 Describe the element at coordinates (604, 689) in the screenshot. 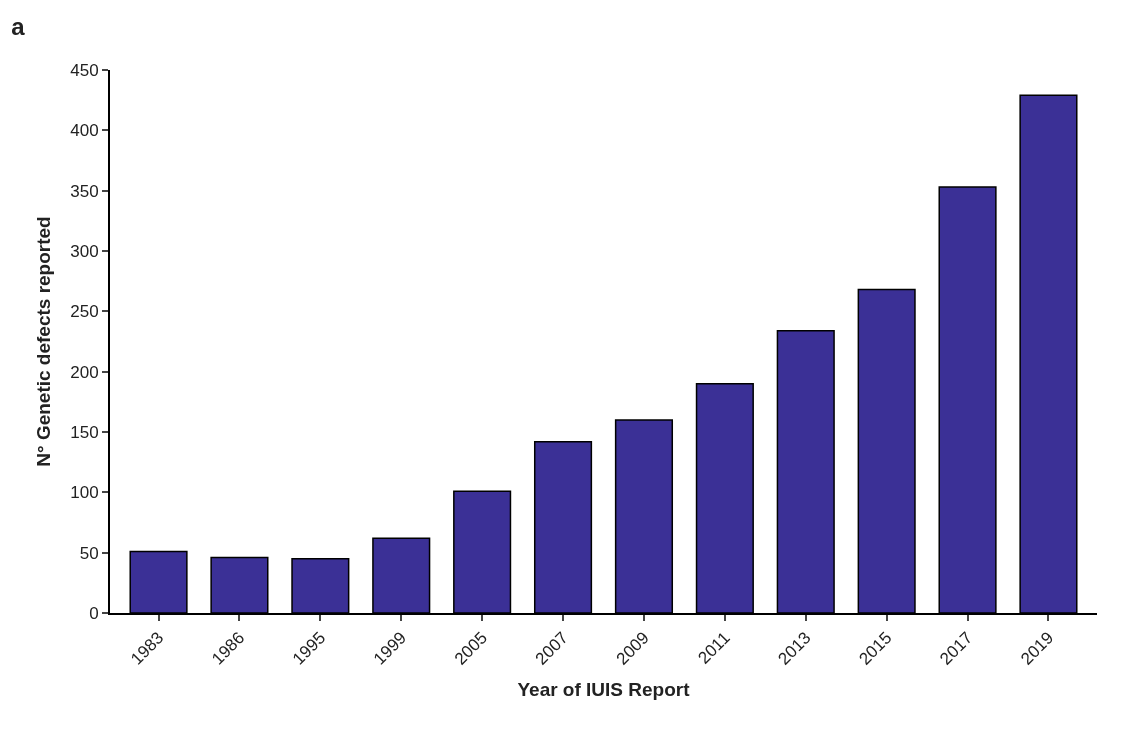

I see `x-axis-title: Year of IUIS Report` at that location.